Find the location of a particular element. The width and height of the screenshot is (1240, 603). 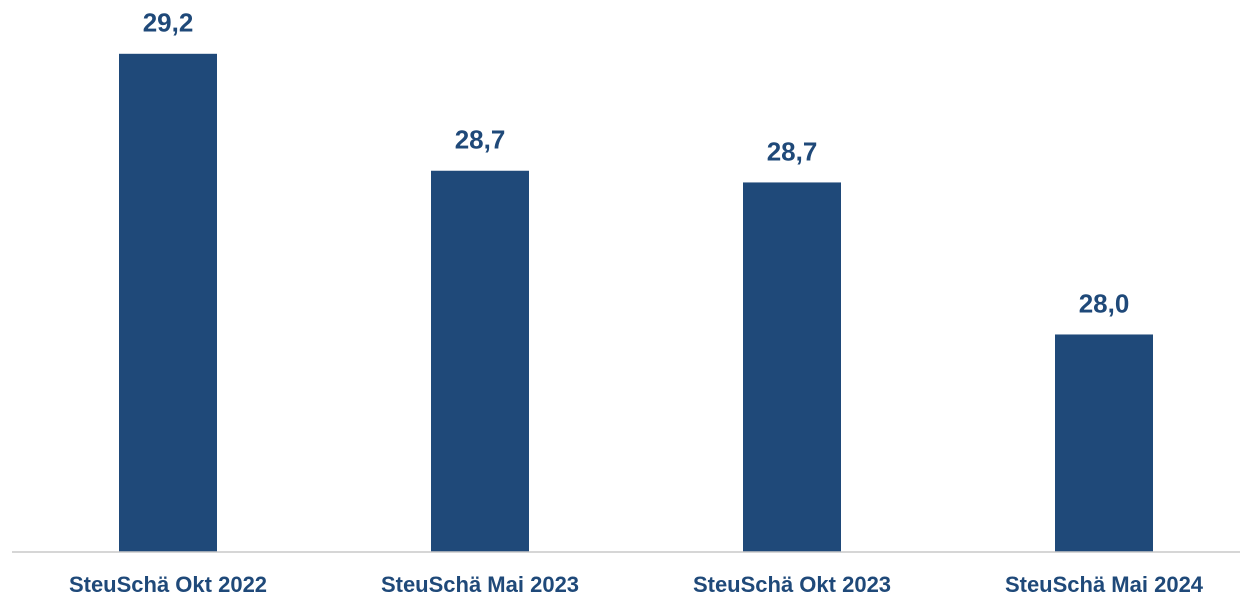

x-tick-label: SteuSchä Mai 2023 is located at coordinates (480, 584).